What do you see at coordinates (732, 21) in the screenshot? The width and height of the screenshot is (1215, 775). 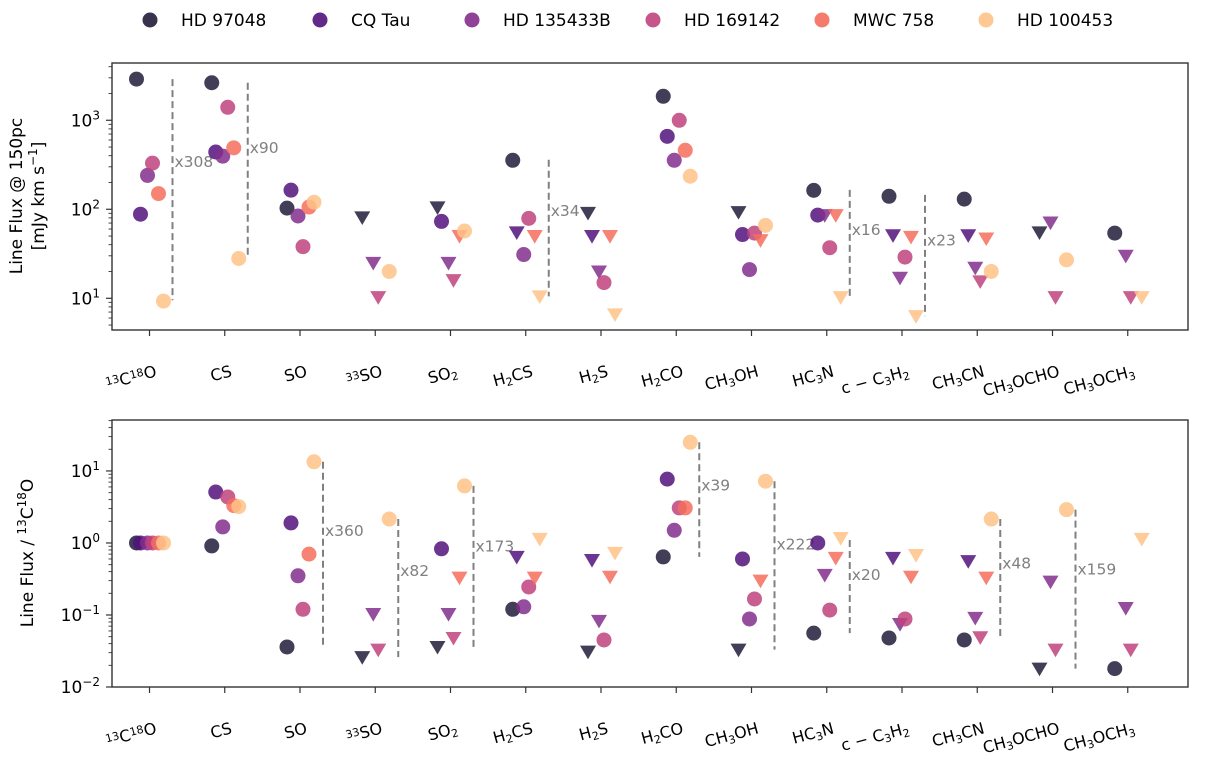 I see `legend-label-hd-169142: HD 169142` at bounding box center [732, 21].